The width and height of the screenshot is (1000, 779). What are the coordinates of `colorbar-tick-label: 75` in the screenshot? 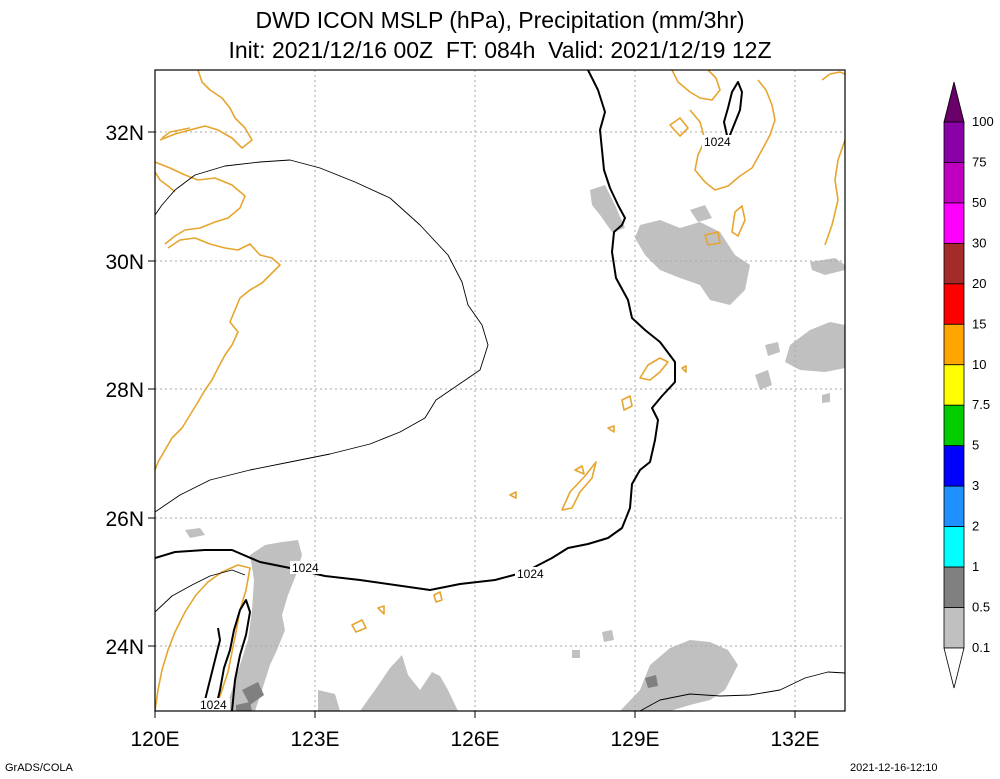 It's located at (979, 161).